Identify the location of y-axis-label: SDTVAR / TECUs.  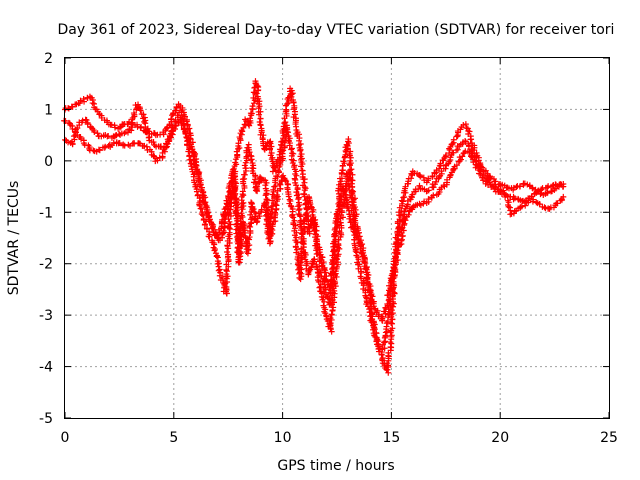
(14, 238).